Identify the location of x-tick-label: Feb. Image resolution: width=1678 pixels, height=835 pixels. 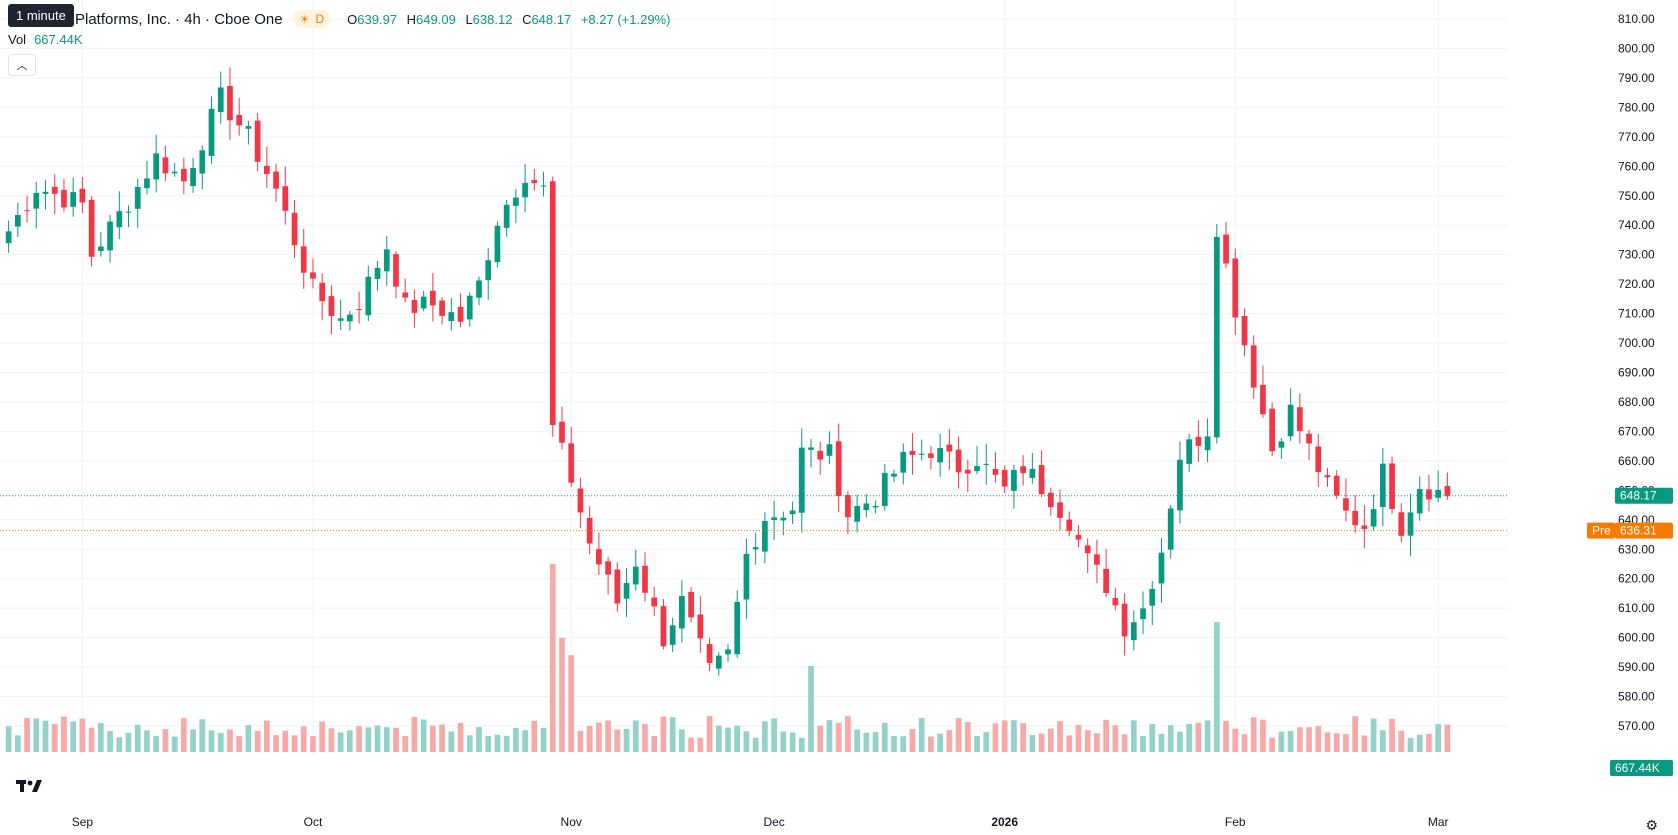
(1235, 822).